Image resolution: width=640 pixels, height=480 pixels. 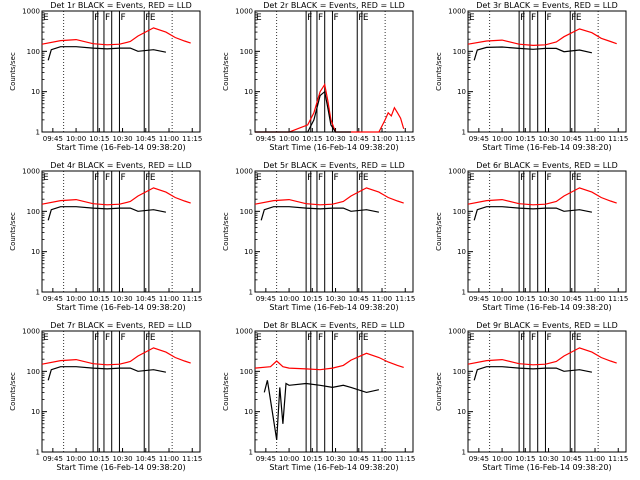 What do you see at coordinates (121, 5) in the screenshot?
I see `panel-title: Det 1r BLACK = Events, RED = LLD` at bounding box center [121, 5].